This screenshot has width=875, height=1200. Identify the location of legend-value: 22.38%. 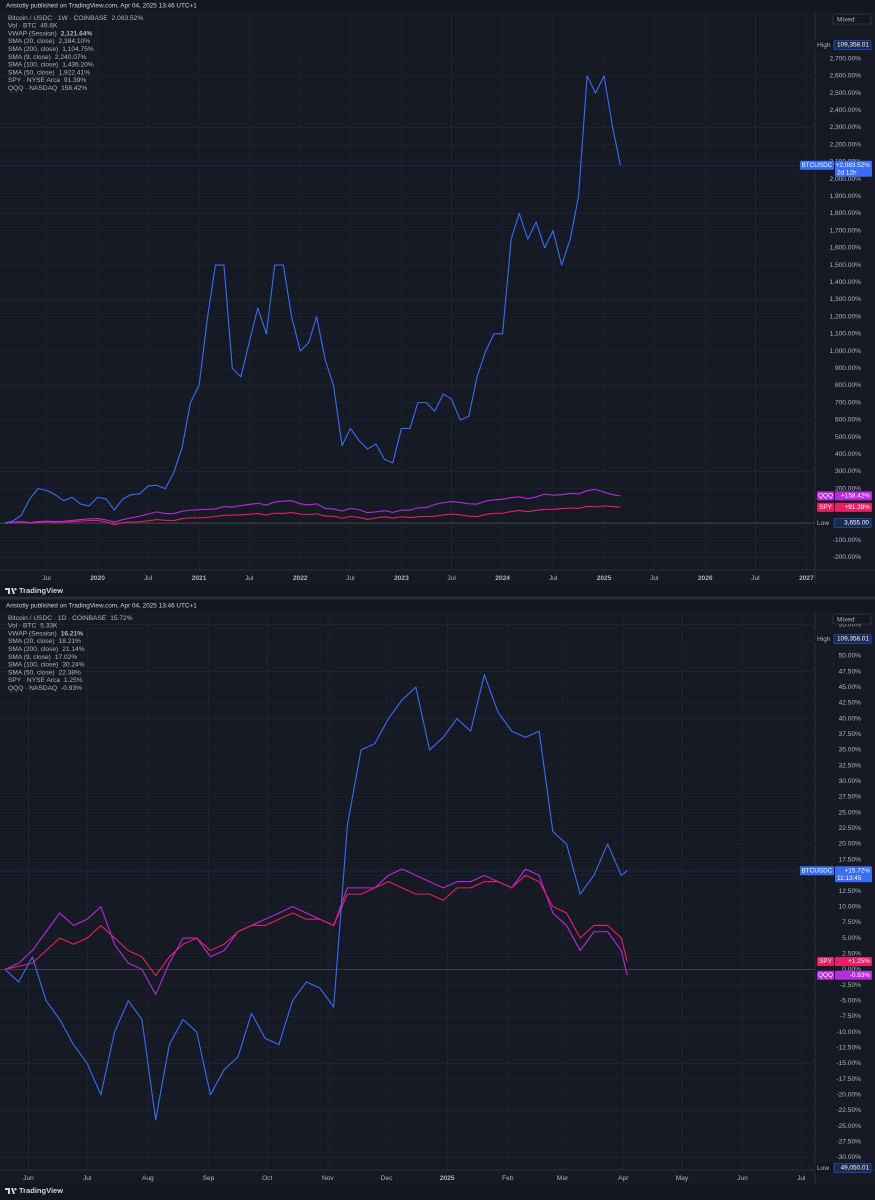
(70, 672).